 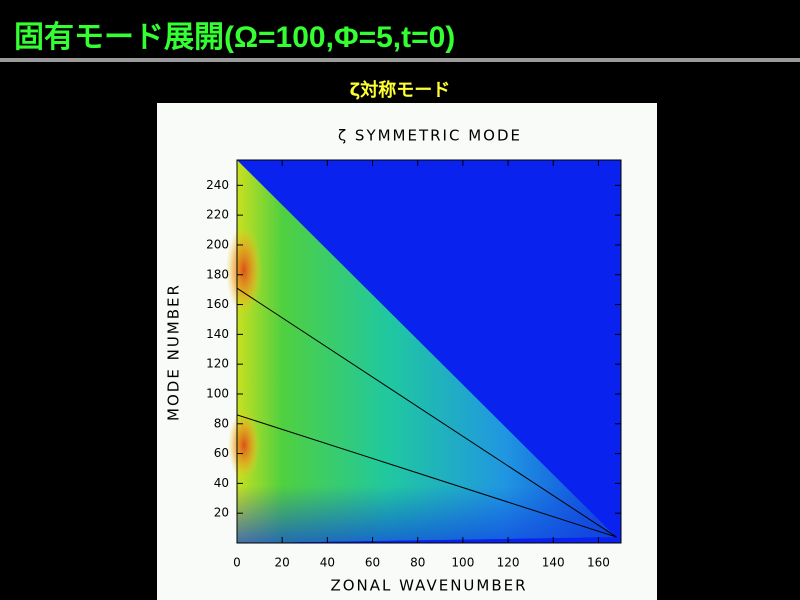 What do you see at coordinates (217, 304) in the screenshot?
I see `y-tick-label: 160` at bounding box center [217, 304].